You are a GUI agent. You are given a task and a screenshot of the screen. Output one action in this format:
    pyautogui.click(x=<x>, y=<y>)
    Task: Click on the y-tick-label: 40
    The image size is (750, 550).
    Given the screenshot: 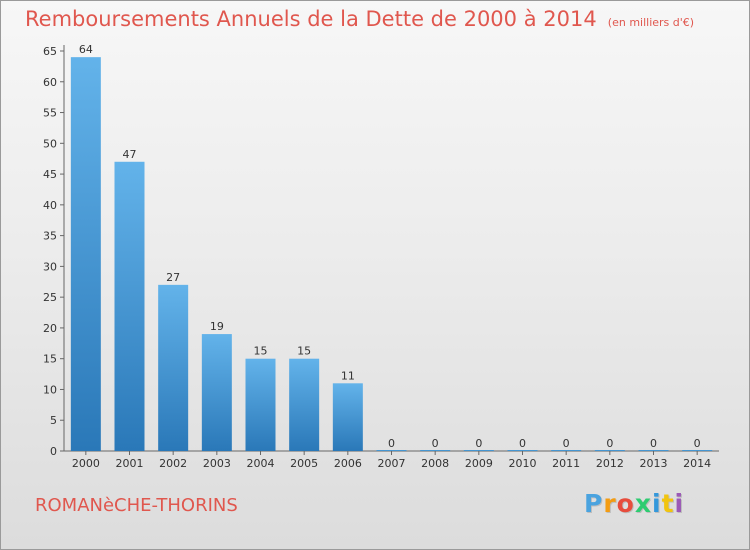 What is the action you would take?
    pyautogui.click(x=50, y=205)
    